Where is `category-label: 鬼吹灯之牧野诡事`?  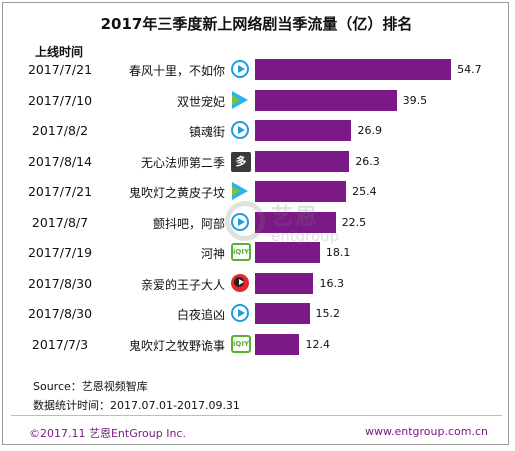
category-label: 鬼吹灯之牧野诡事 is located at coordinates (176, 345).